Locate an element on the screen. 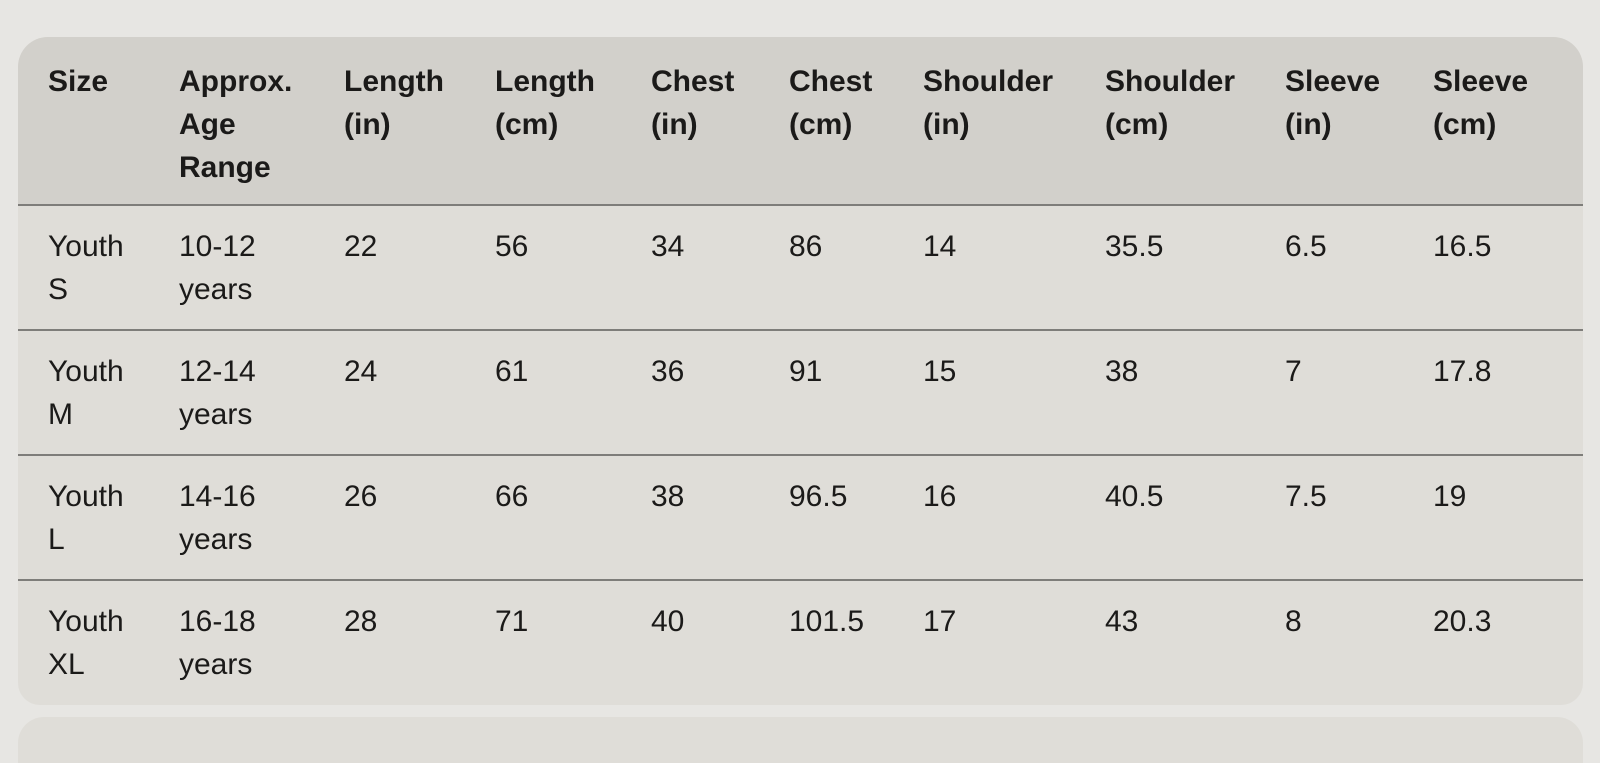 The width and height of the screenshot is (1600, 763). cell-chest-in: 34 is located at coordinates (668, 246).